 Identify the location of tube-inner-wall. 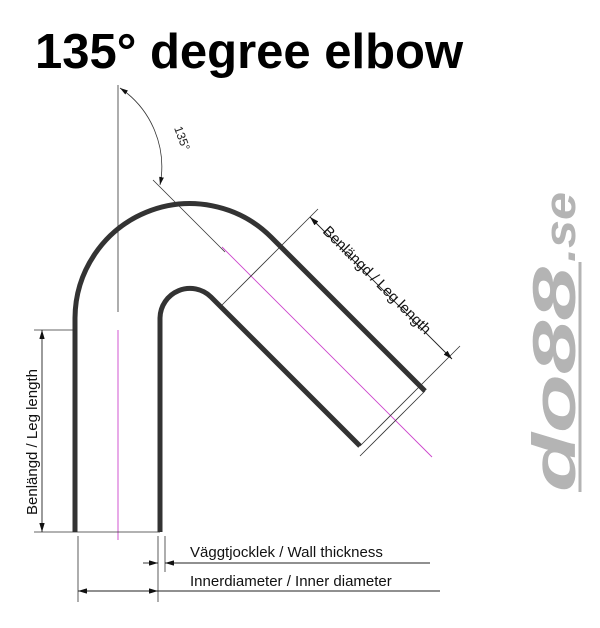
(259, 408).